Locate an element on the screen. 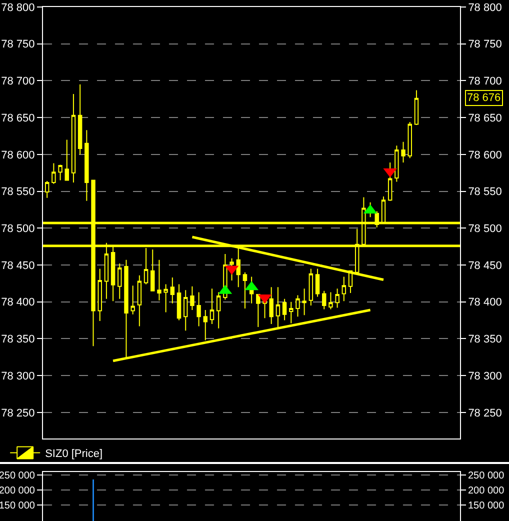 Image resolution: width=509 pixels, height=521 pixels. y-tick-label: 78 750 is located at coordinates (485, 44).